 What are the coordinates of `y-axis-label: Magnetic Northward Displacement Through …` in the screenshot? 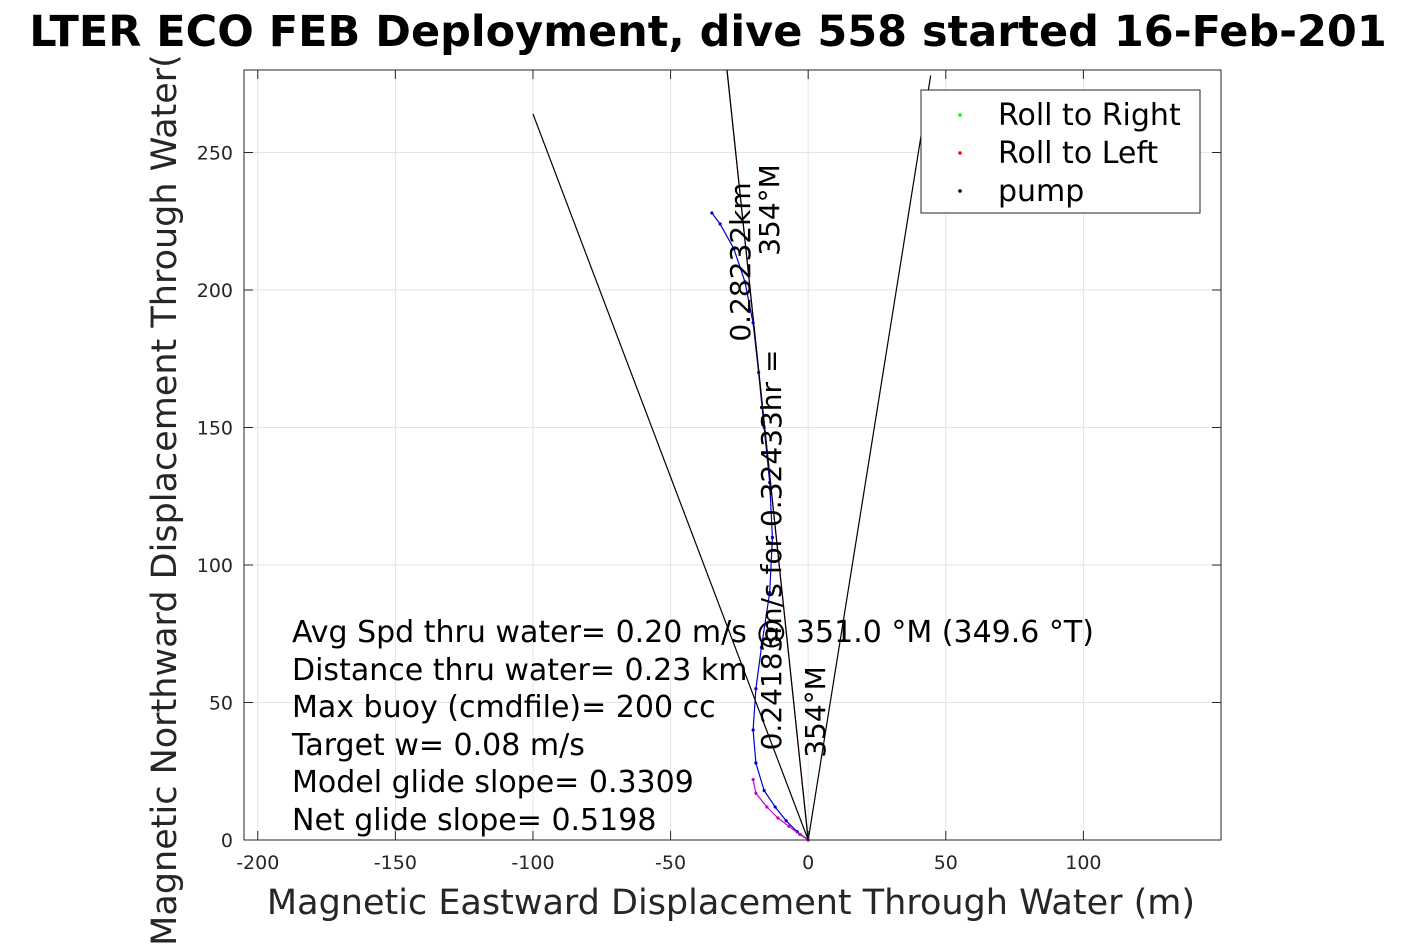 It's located at (165, 499).